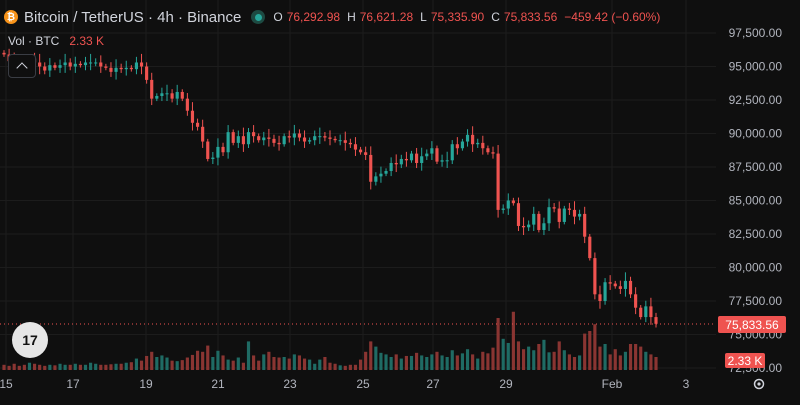  What do you see at coordinates (258, 17) in the screenshot?
I see `market-status-icon` at bounding box center [258, 17].